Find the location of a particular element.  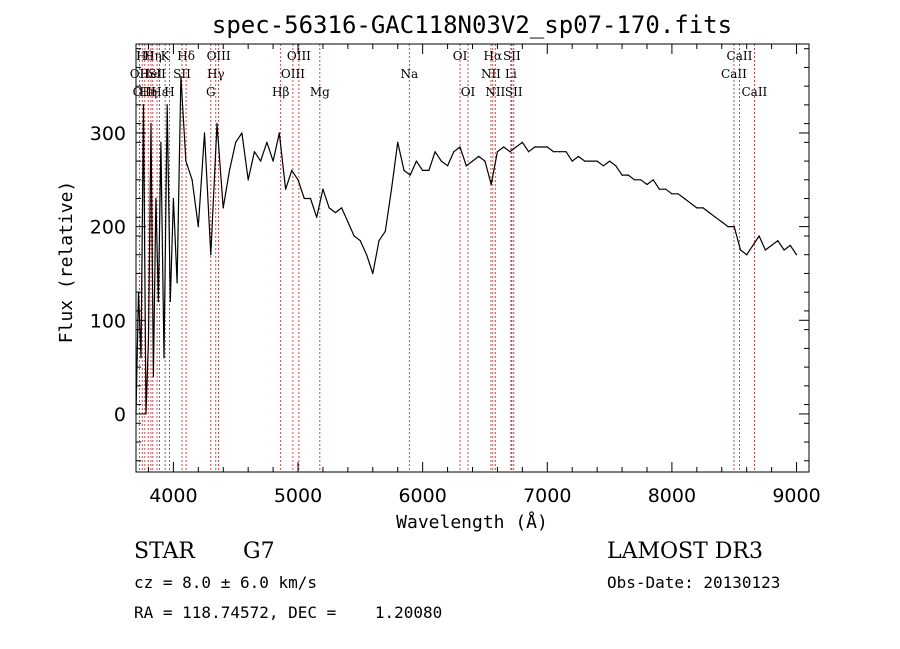

spectral-line-label-0: OII is located at coordinates (140, 74).